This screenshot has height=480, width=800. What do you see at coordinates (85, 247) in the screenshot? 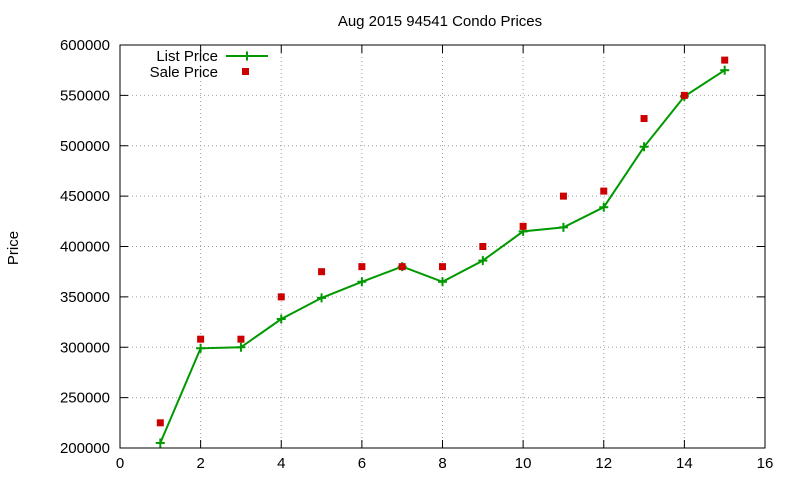
I see `y-tick-label: 400000` at bounding box center [85, 247].